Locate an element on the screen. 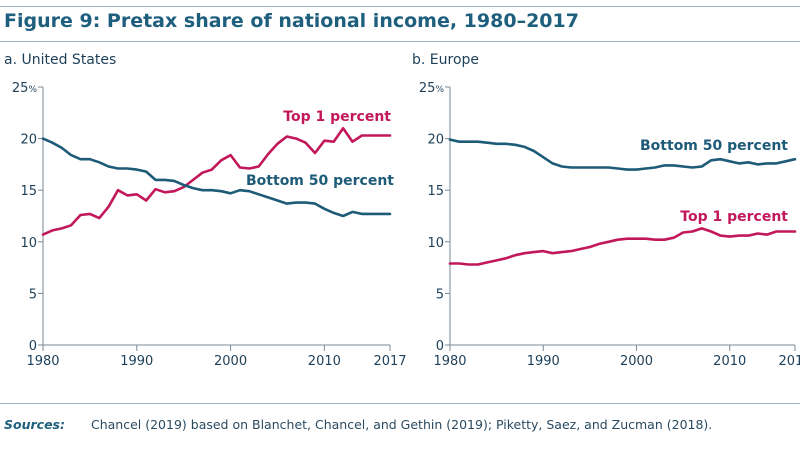 The width and height of the screenshot is (800, 465). x-tick-label-europe: 1990 is located at coordinates (543, 361).